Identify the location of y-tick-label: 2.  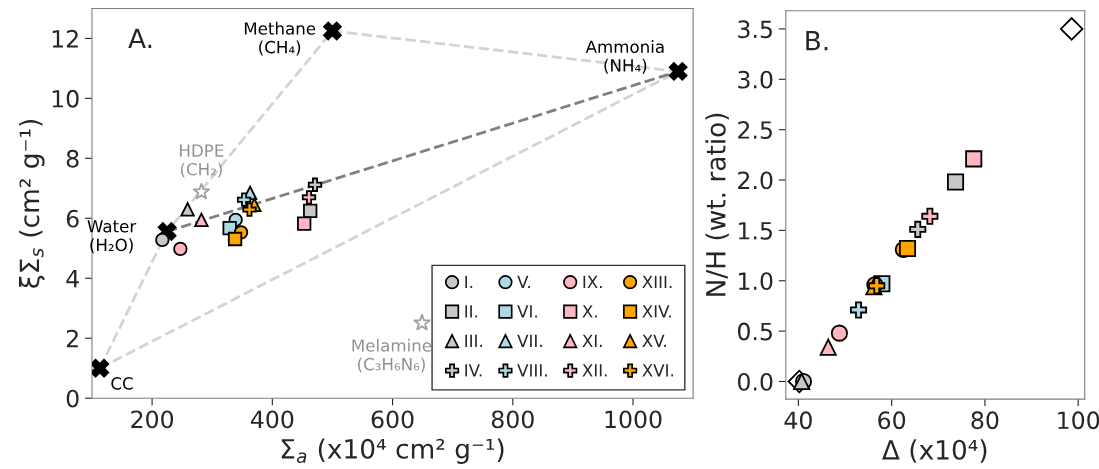
(72, 338).